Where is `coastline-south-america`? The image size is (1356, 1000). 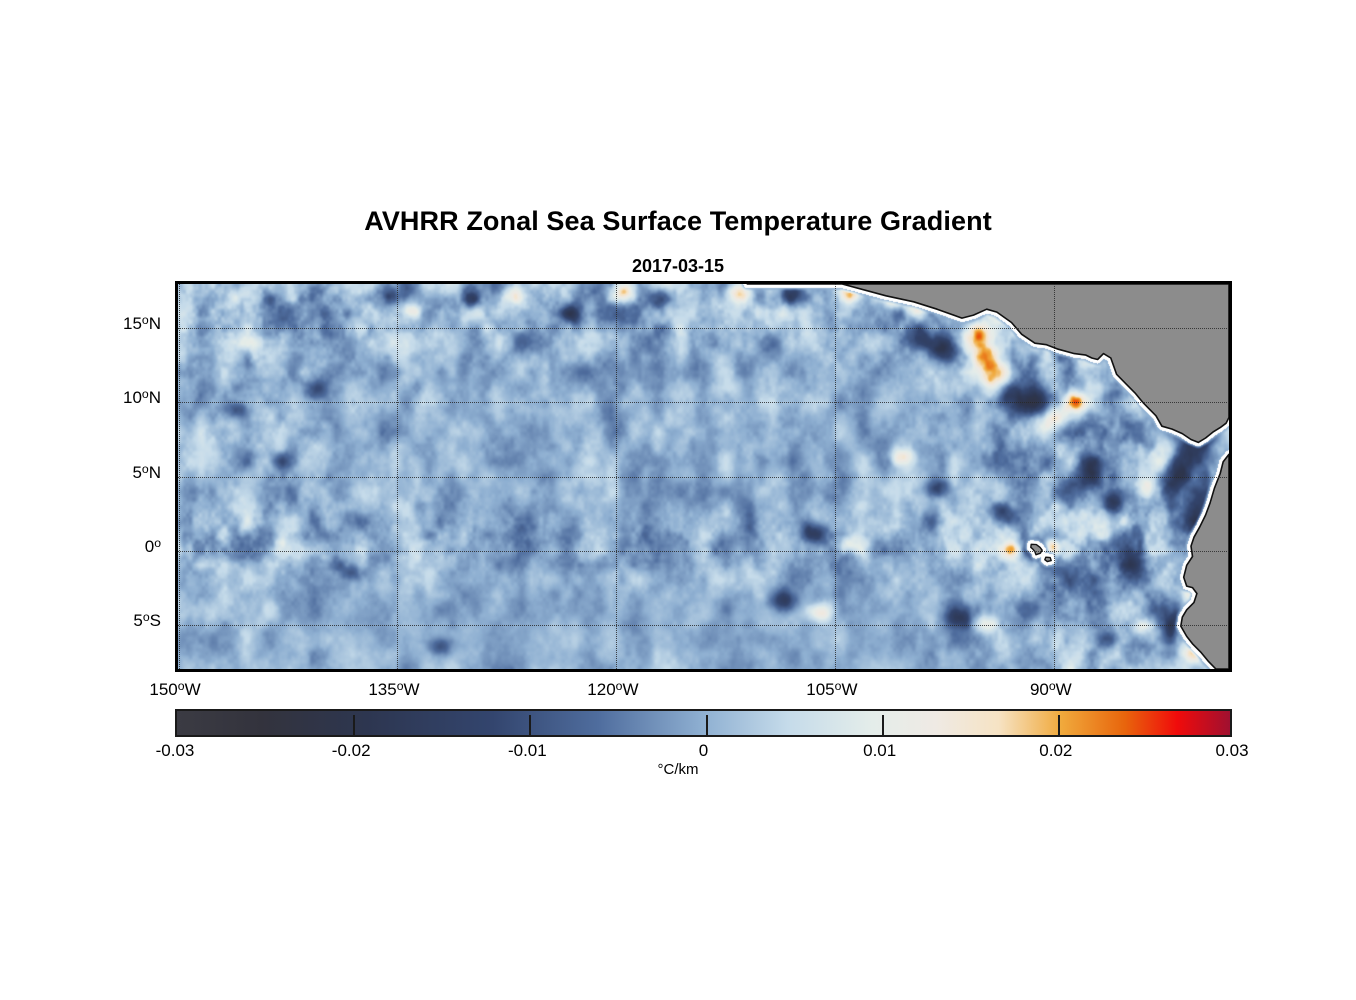
coastline-south-america is located at coordinates (1204, 561).